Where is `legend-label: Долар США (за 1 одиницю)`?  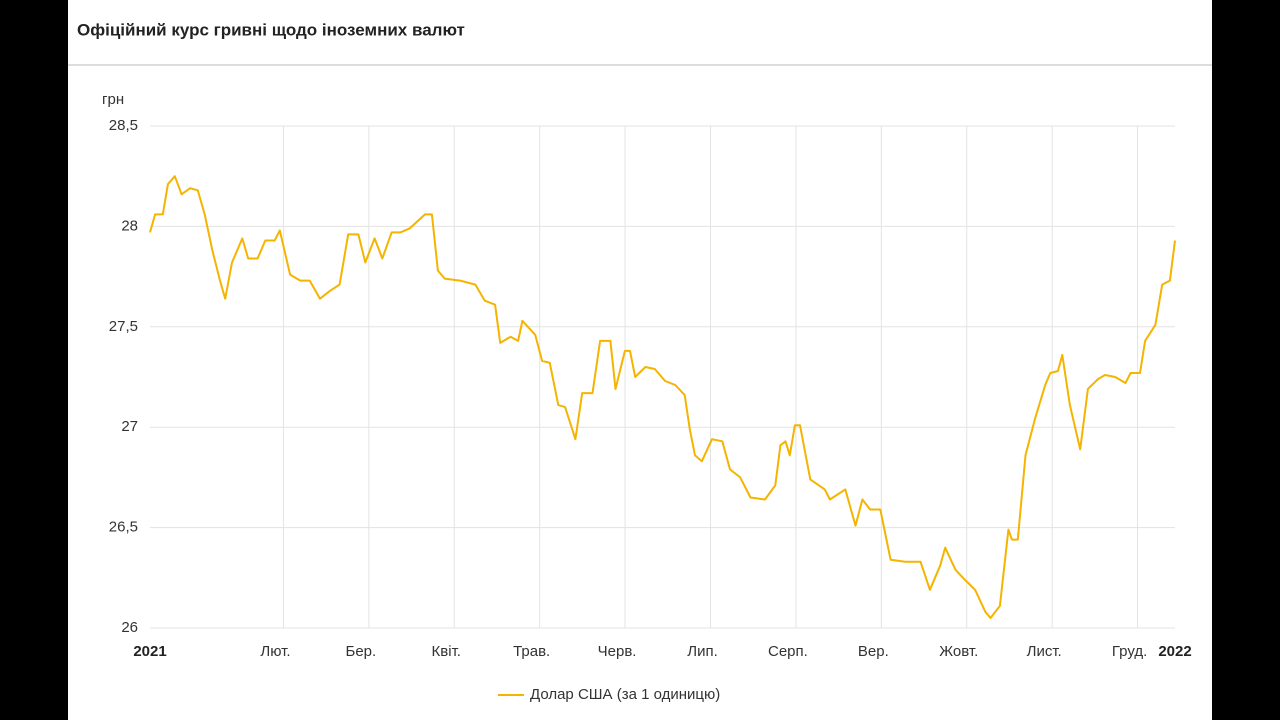 legend-label: Долар США (за 1 одиницю) is located at coordinates (625, 694).